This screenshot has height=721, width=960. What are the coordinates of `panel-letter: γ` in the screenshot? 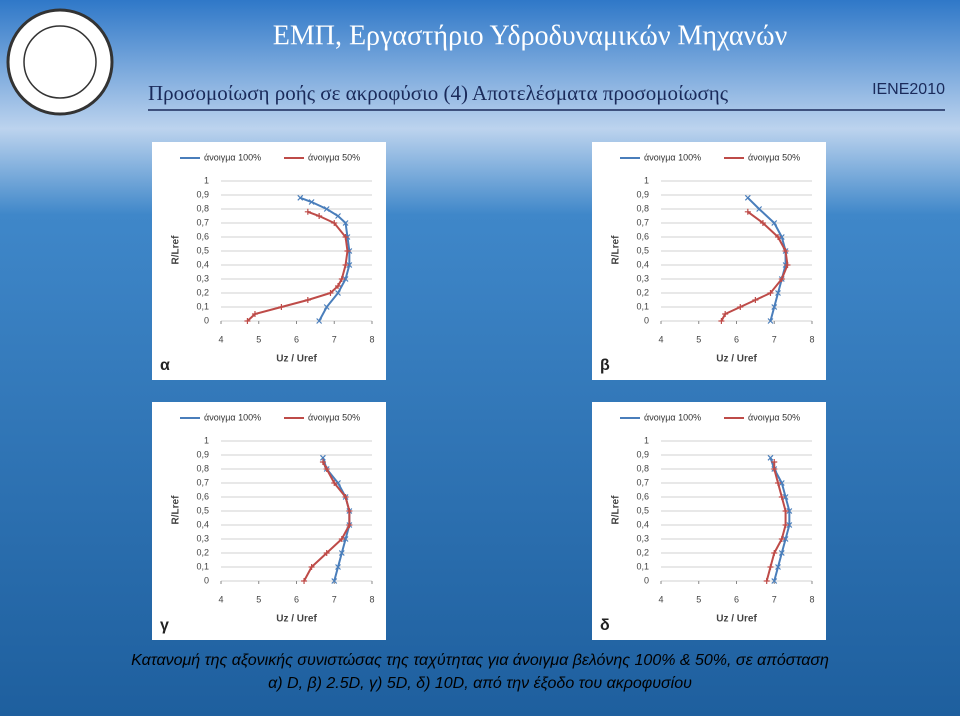 It's located at (164, 625).